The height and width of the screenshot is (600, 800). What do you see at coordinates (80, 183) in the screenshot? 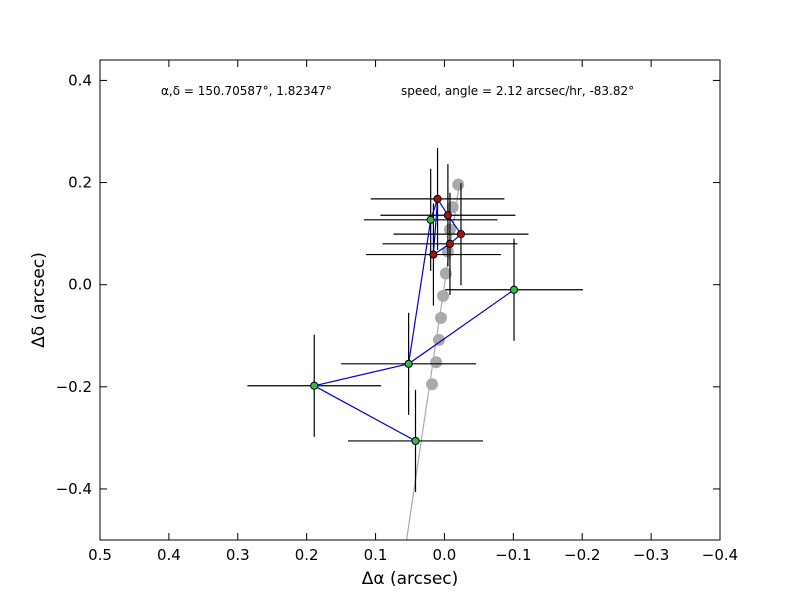
I see `y-tick-label: 0.2` at bounding box center [80, 183].